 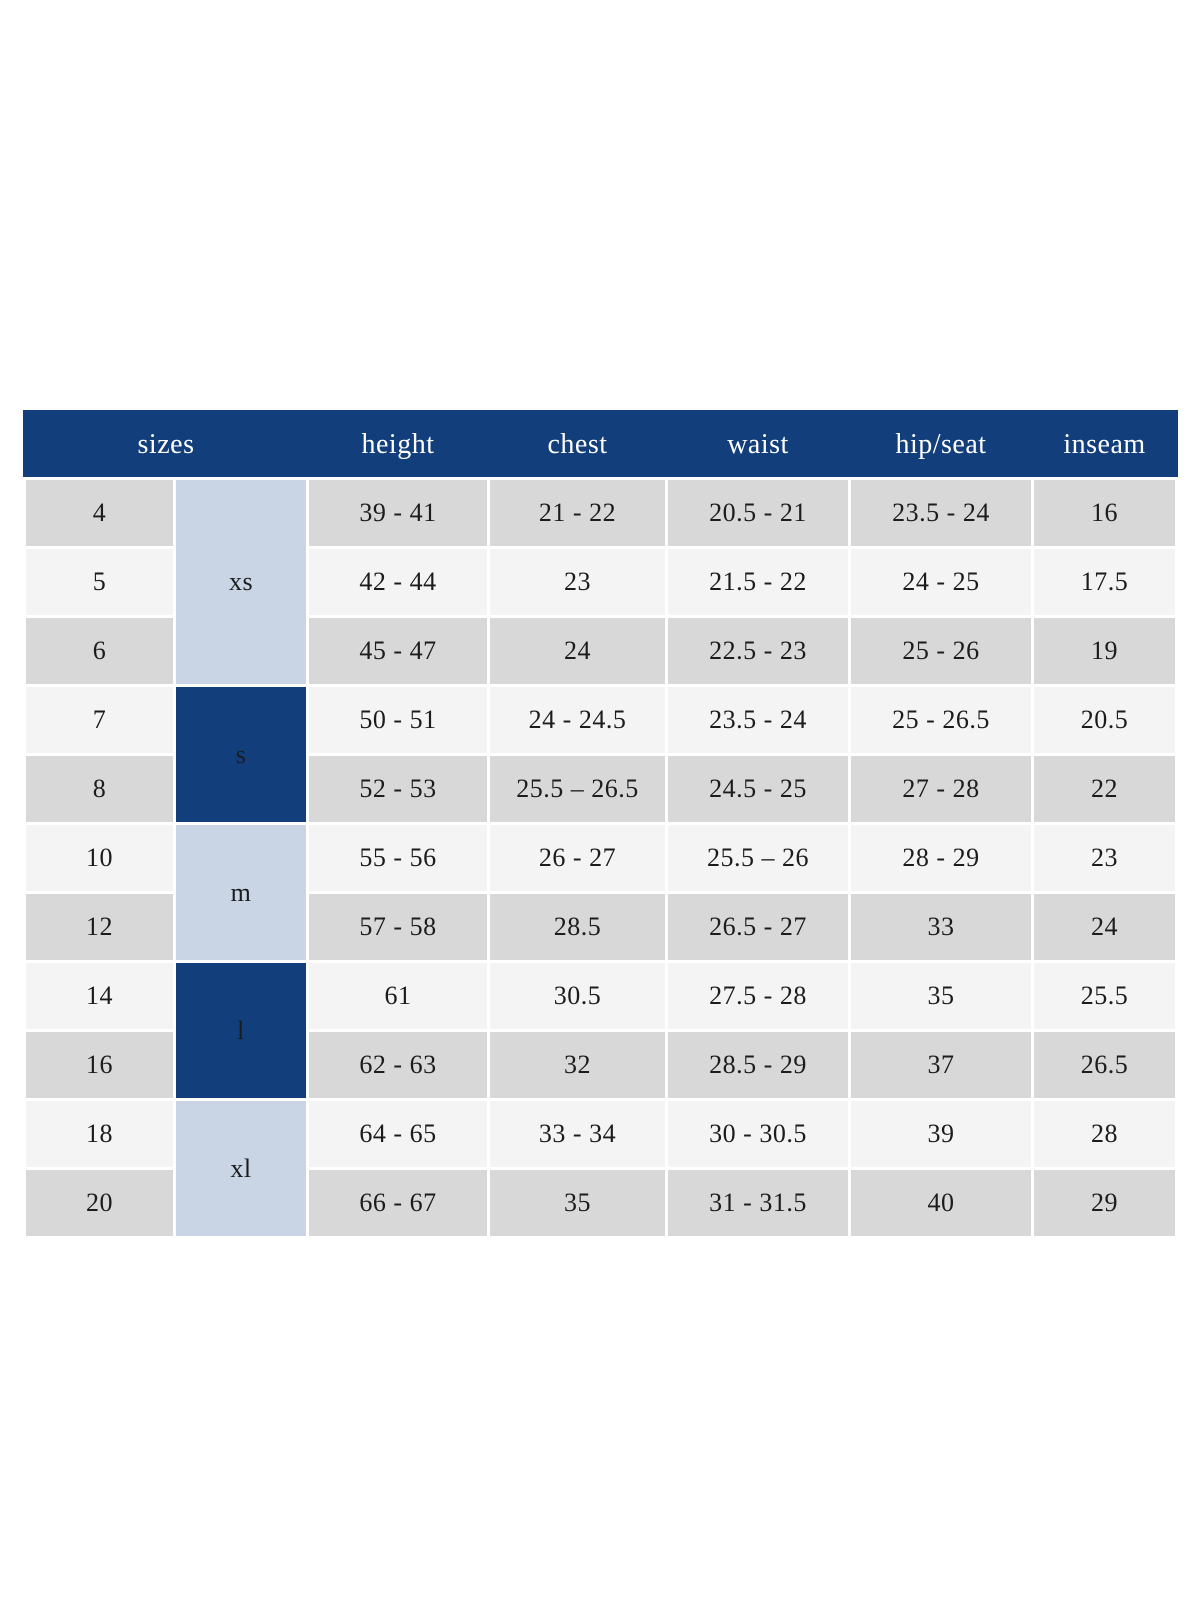 What do you see at coordinates (758, 1203) in the screenshot?
I see `waist-cell: 31 - 31.5` at bounding box center [758, 1203].